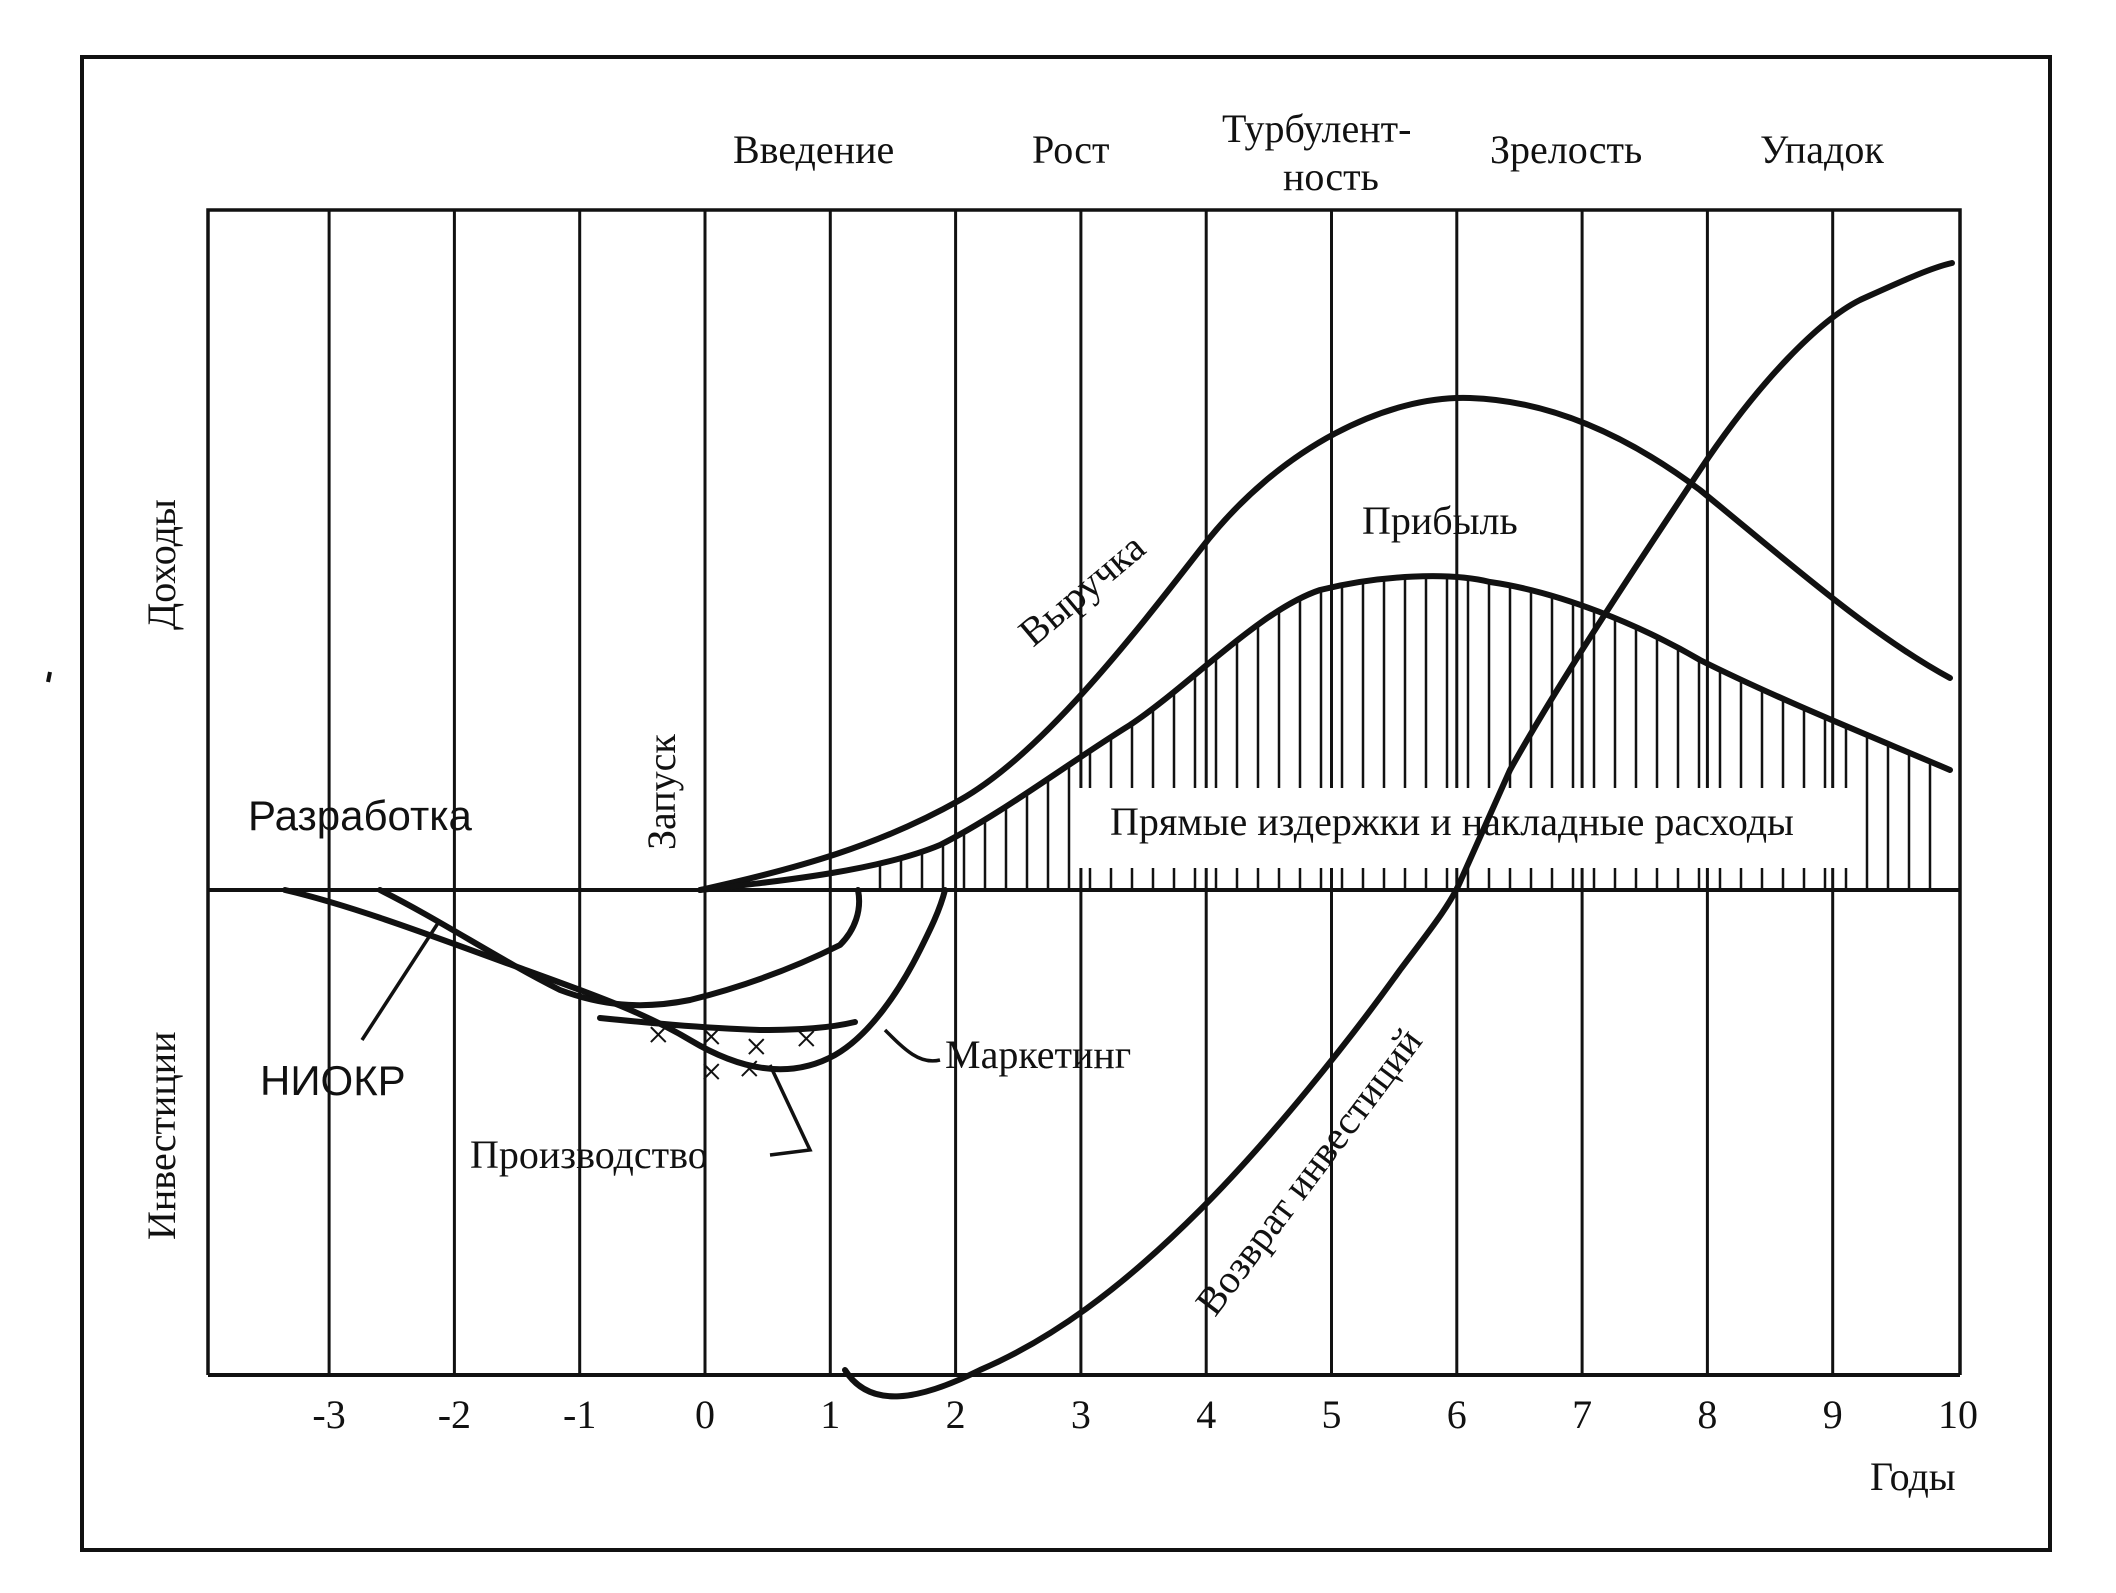  I want to click on x-tick-label: -2, so click(454, 1414).